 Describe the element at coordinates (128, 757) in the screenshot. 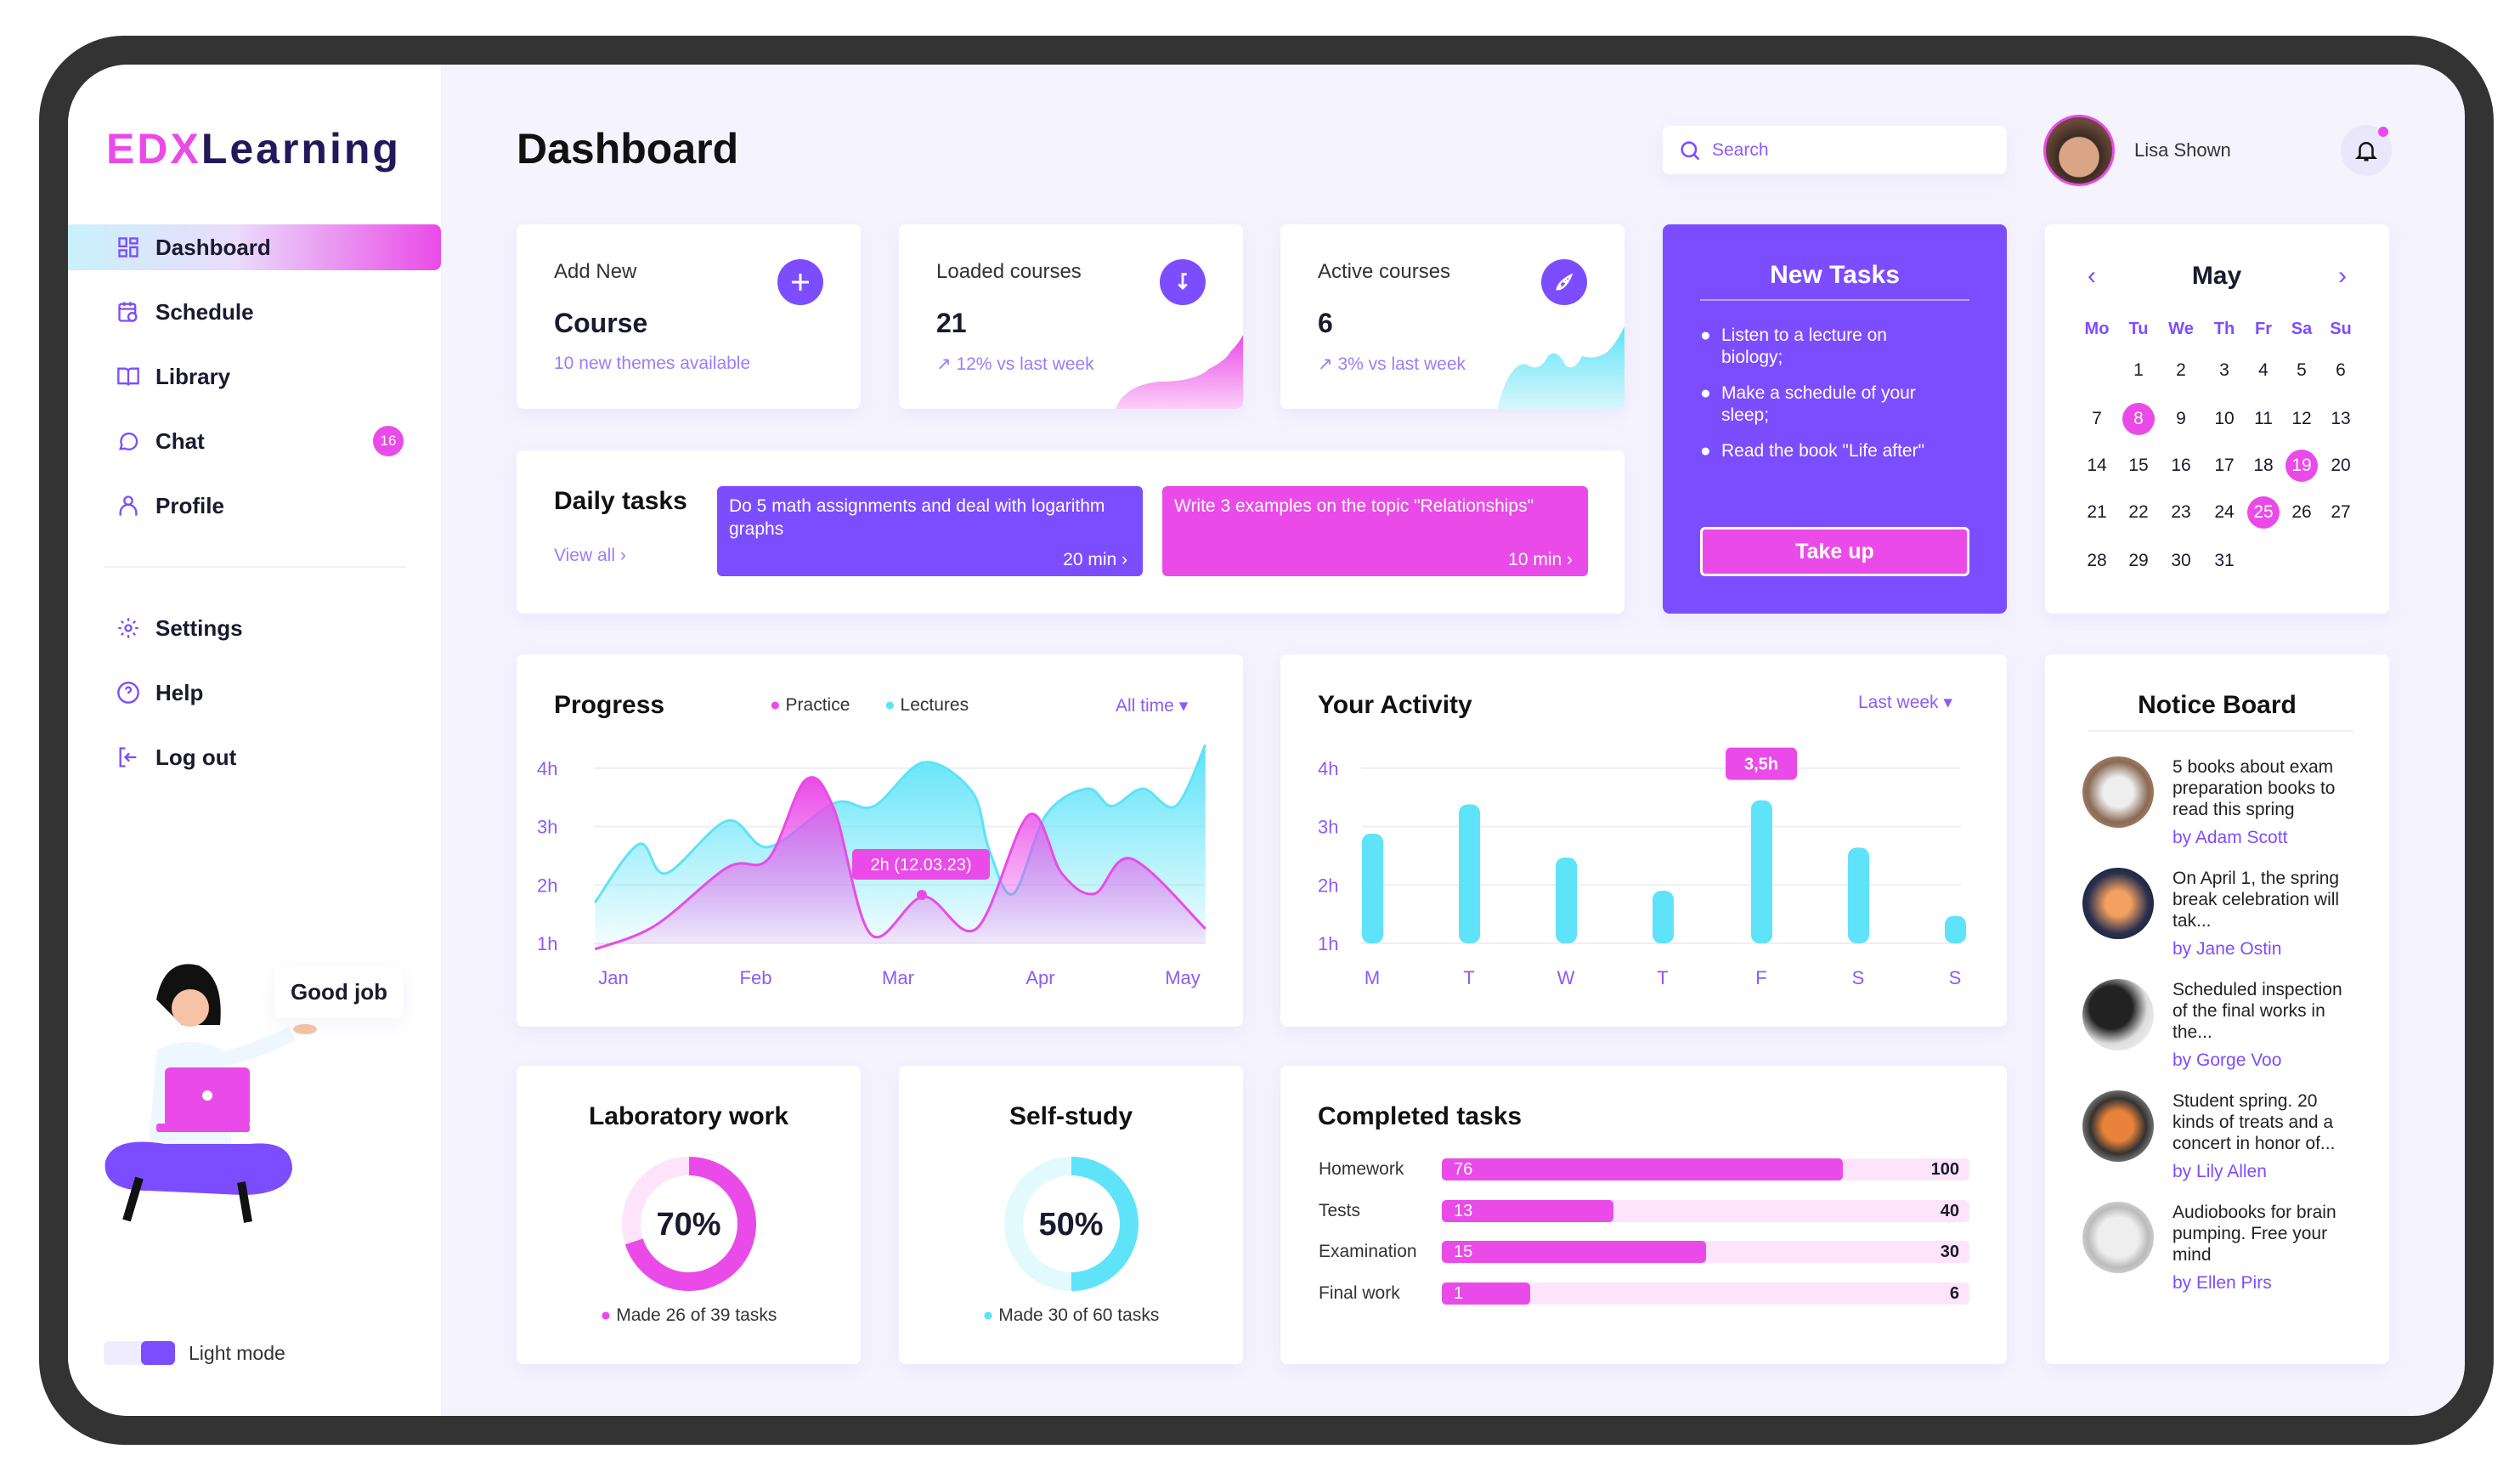

I see `logout-icon` at that location.